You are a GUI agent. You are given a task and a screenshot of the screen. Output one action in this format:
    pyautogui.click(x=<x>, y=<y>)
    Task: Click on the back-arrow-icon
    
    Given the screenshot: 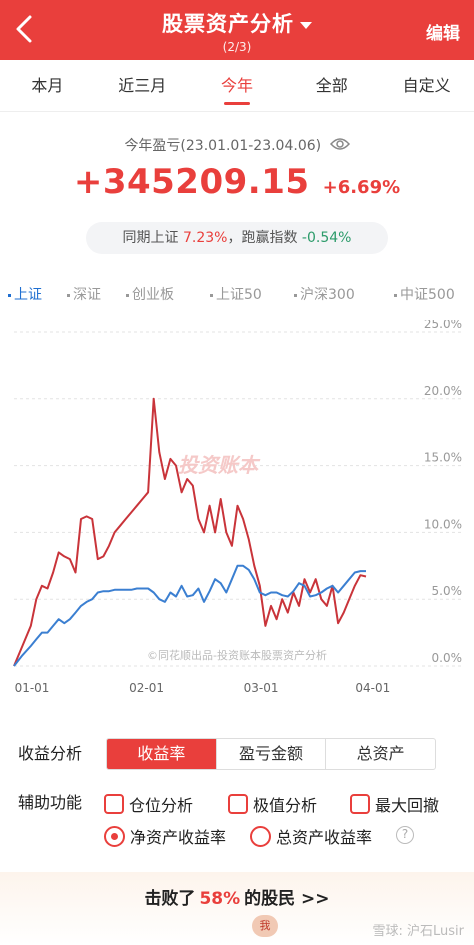 What is the action you would take?
    pyautogui.click(x=24, y=29)
    